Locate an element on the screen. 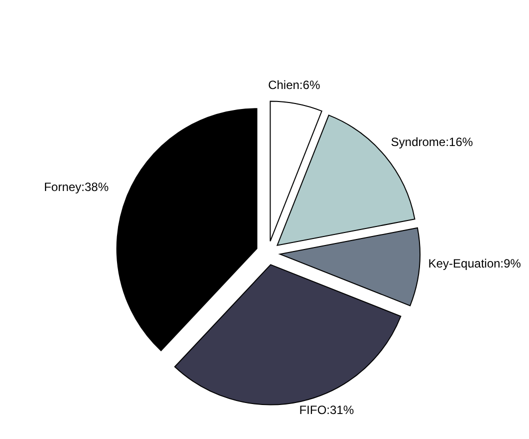  slice-label: Forney:38% is located at coordinates (76, 187).